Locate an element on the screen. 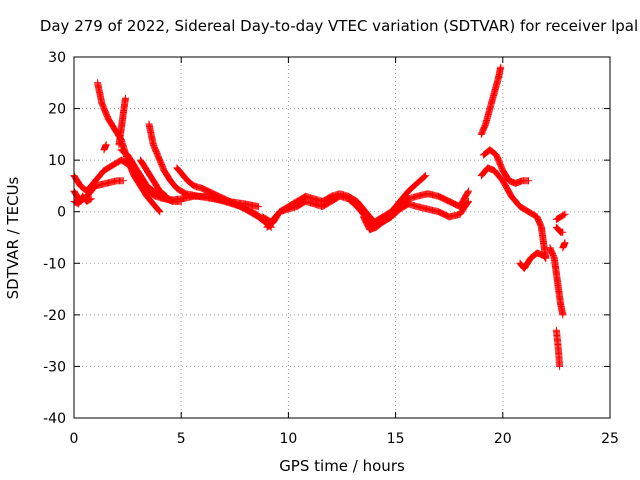 The height and width of the screenshot is (480, 640). x-tick-label: 10 is located at coordinates (288, 439).